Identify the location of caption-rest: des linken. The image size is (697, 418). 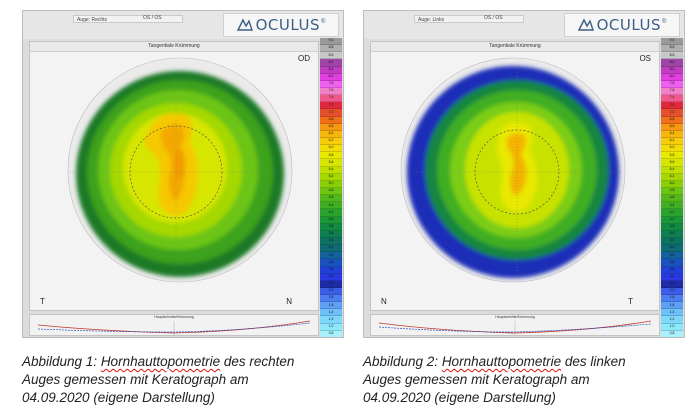
(593, 361).